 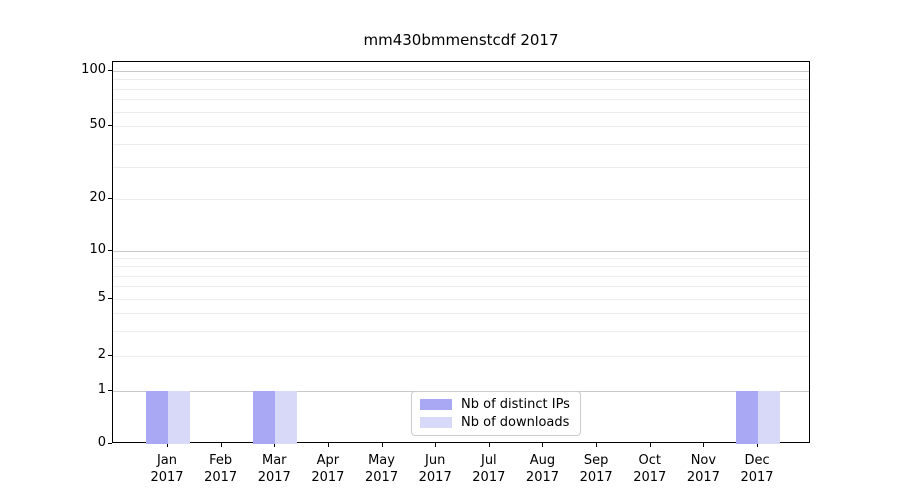 What do you see at coordinates (286, 417) in the screenshot?
I see `bar-downloads-mar` at bounding box center [286, 417].